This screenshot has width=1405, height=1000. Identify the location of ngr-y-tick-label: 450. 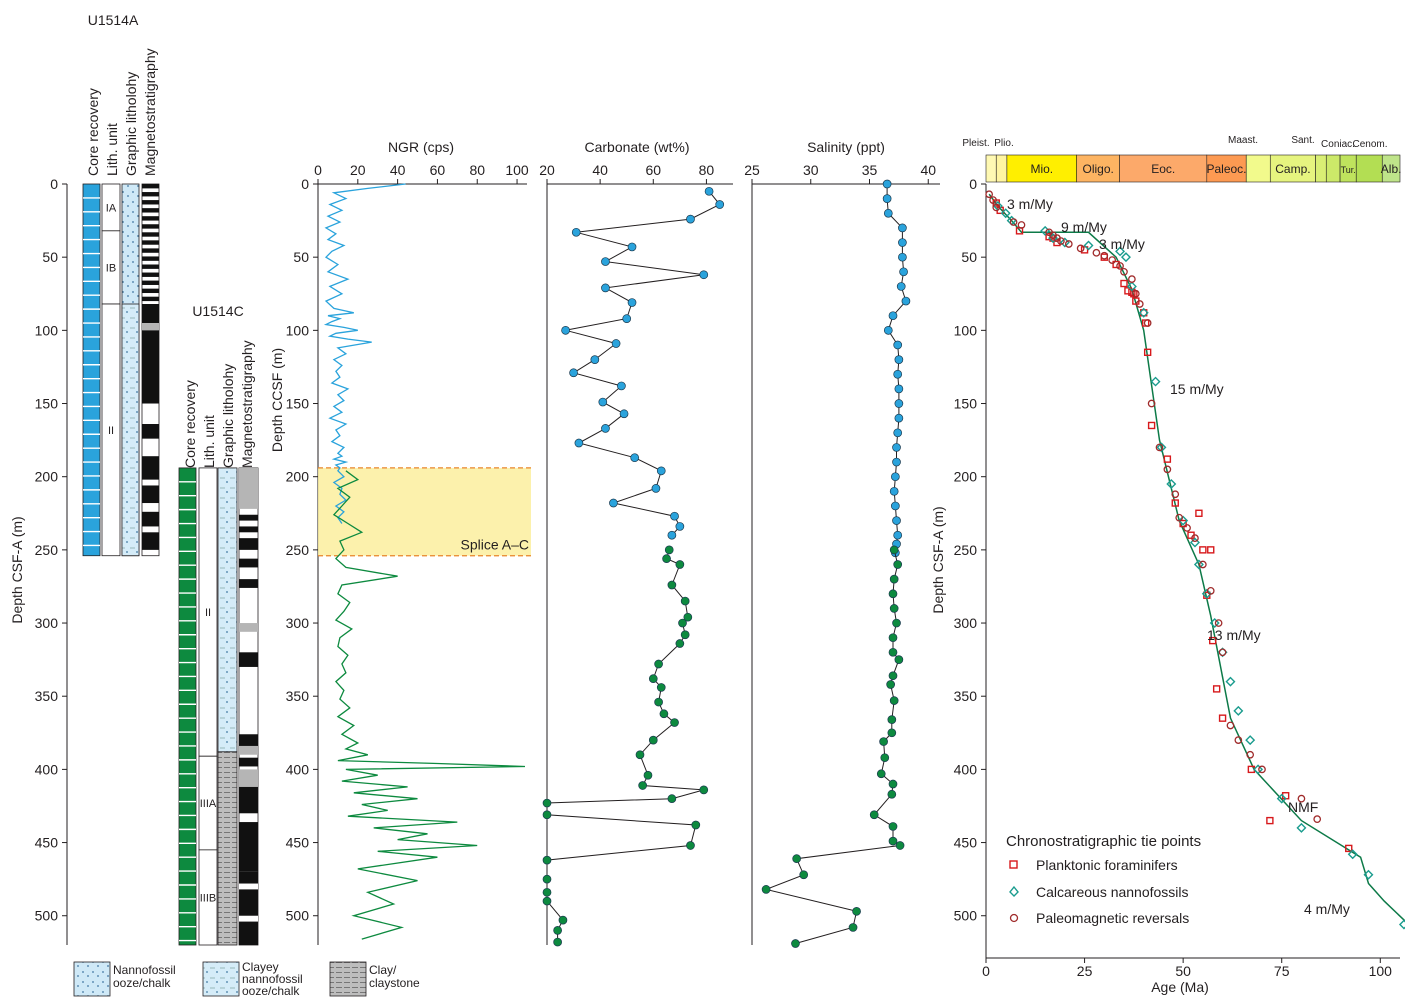
(298, 843).